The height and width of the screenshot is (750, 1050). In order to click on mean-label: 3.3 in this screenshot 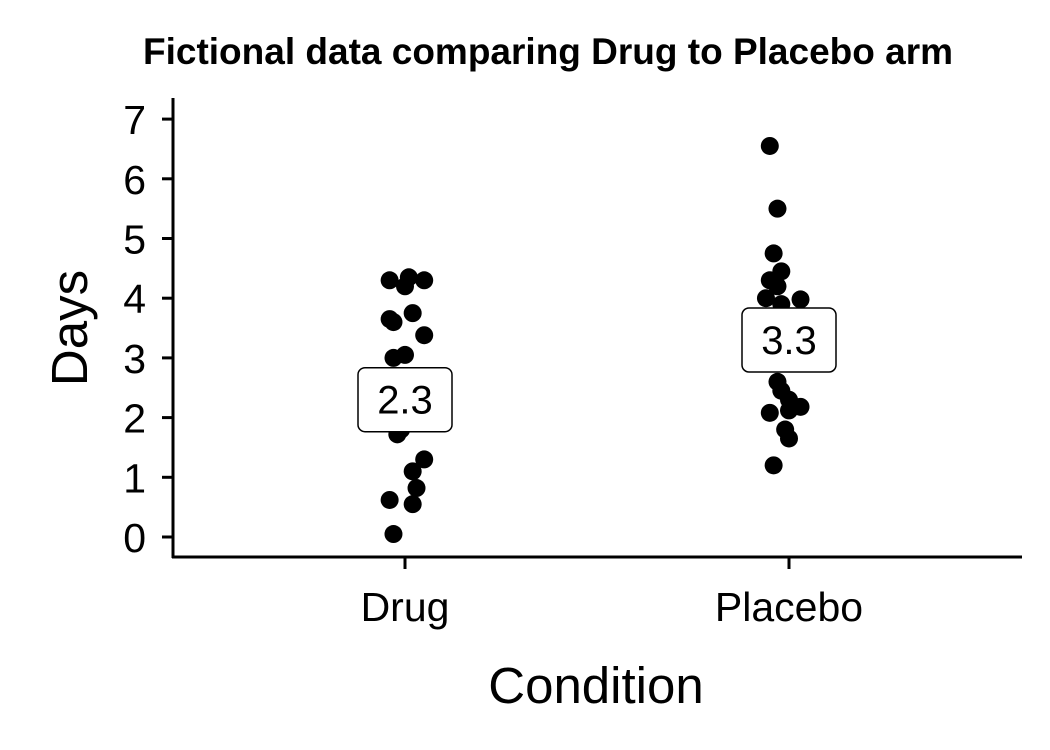, I will do `click(789, 341)`.